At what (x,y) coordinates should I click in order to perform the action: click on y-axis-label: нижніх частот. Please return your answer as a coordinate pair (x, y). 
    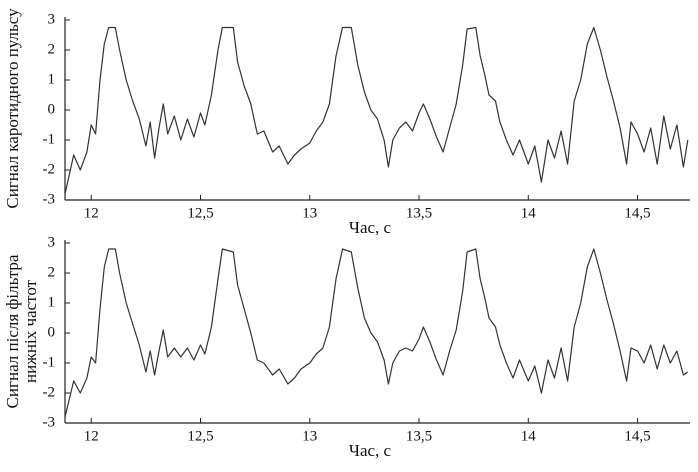
    Looking at the image, I should click on (30, 331).